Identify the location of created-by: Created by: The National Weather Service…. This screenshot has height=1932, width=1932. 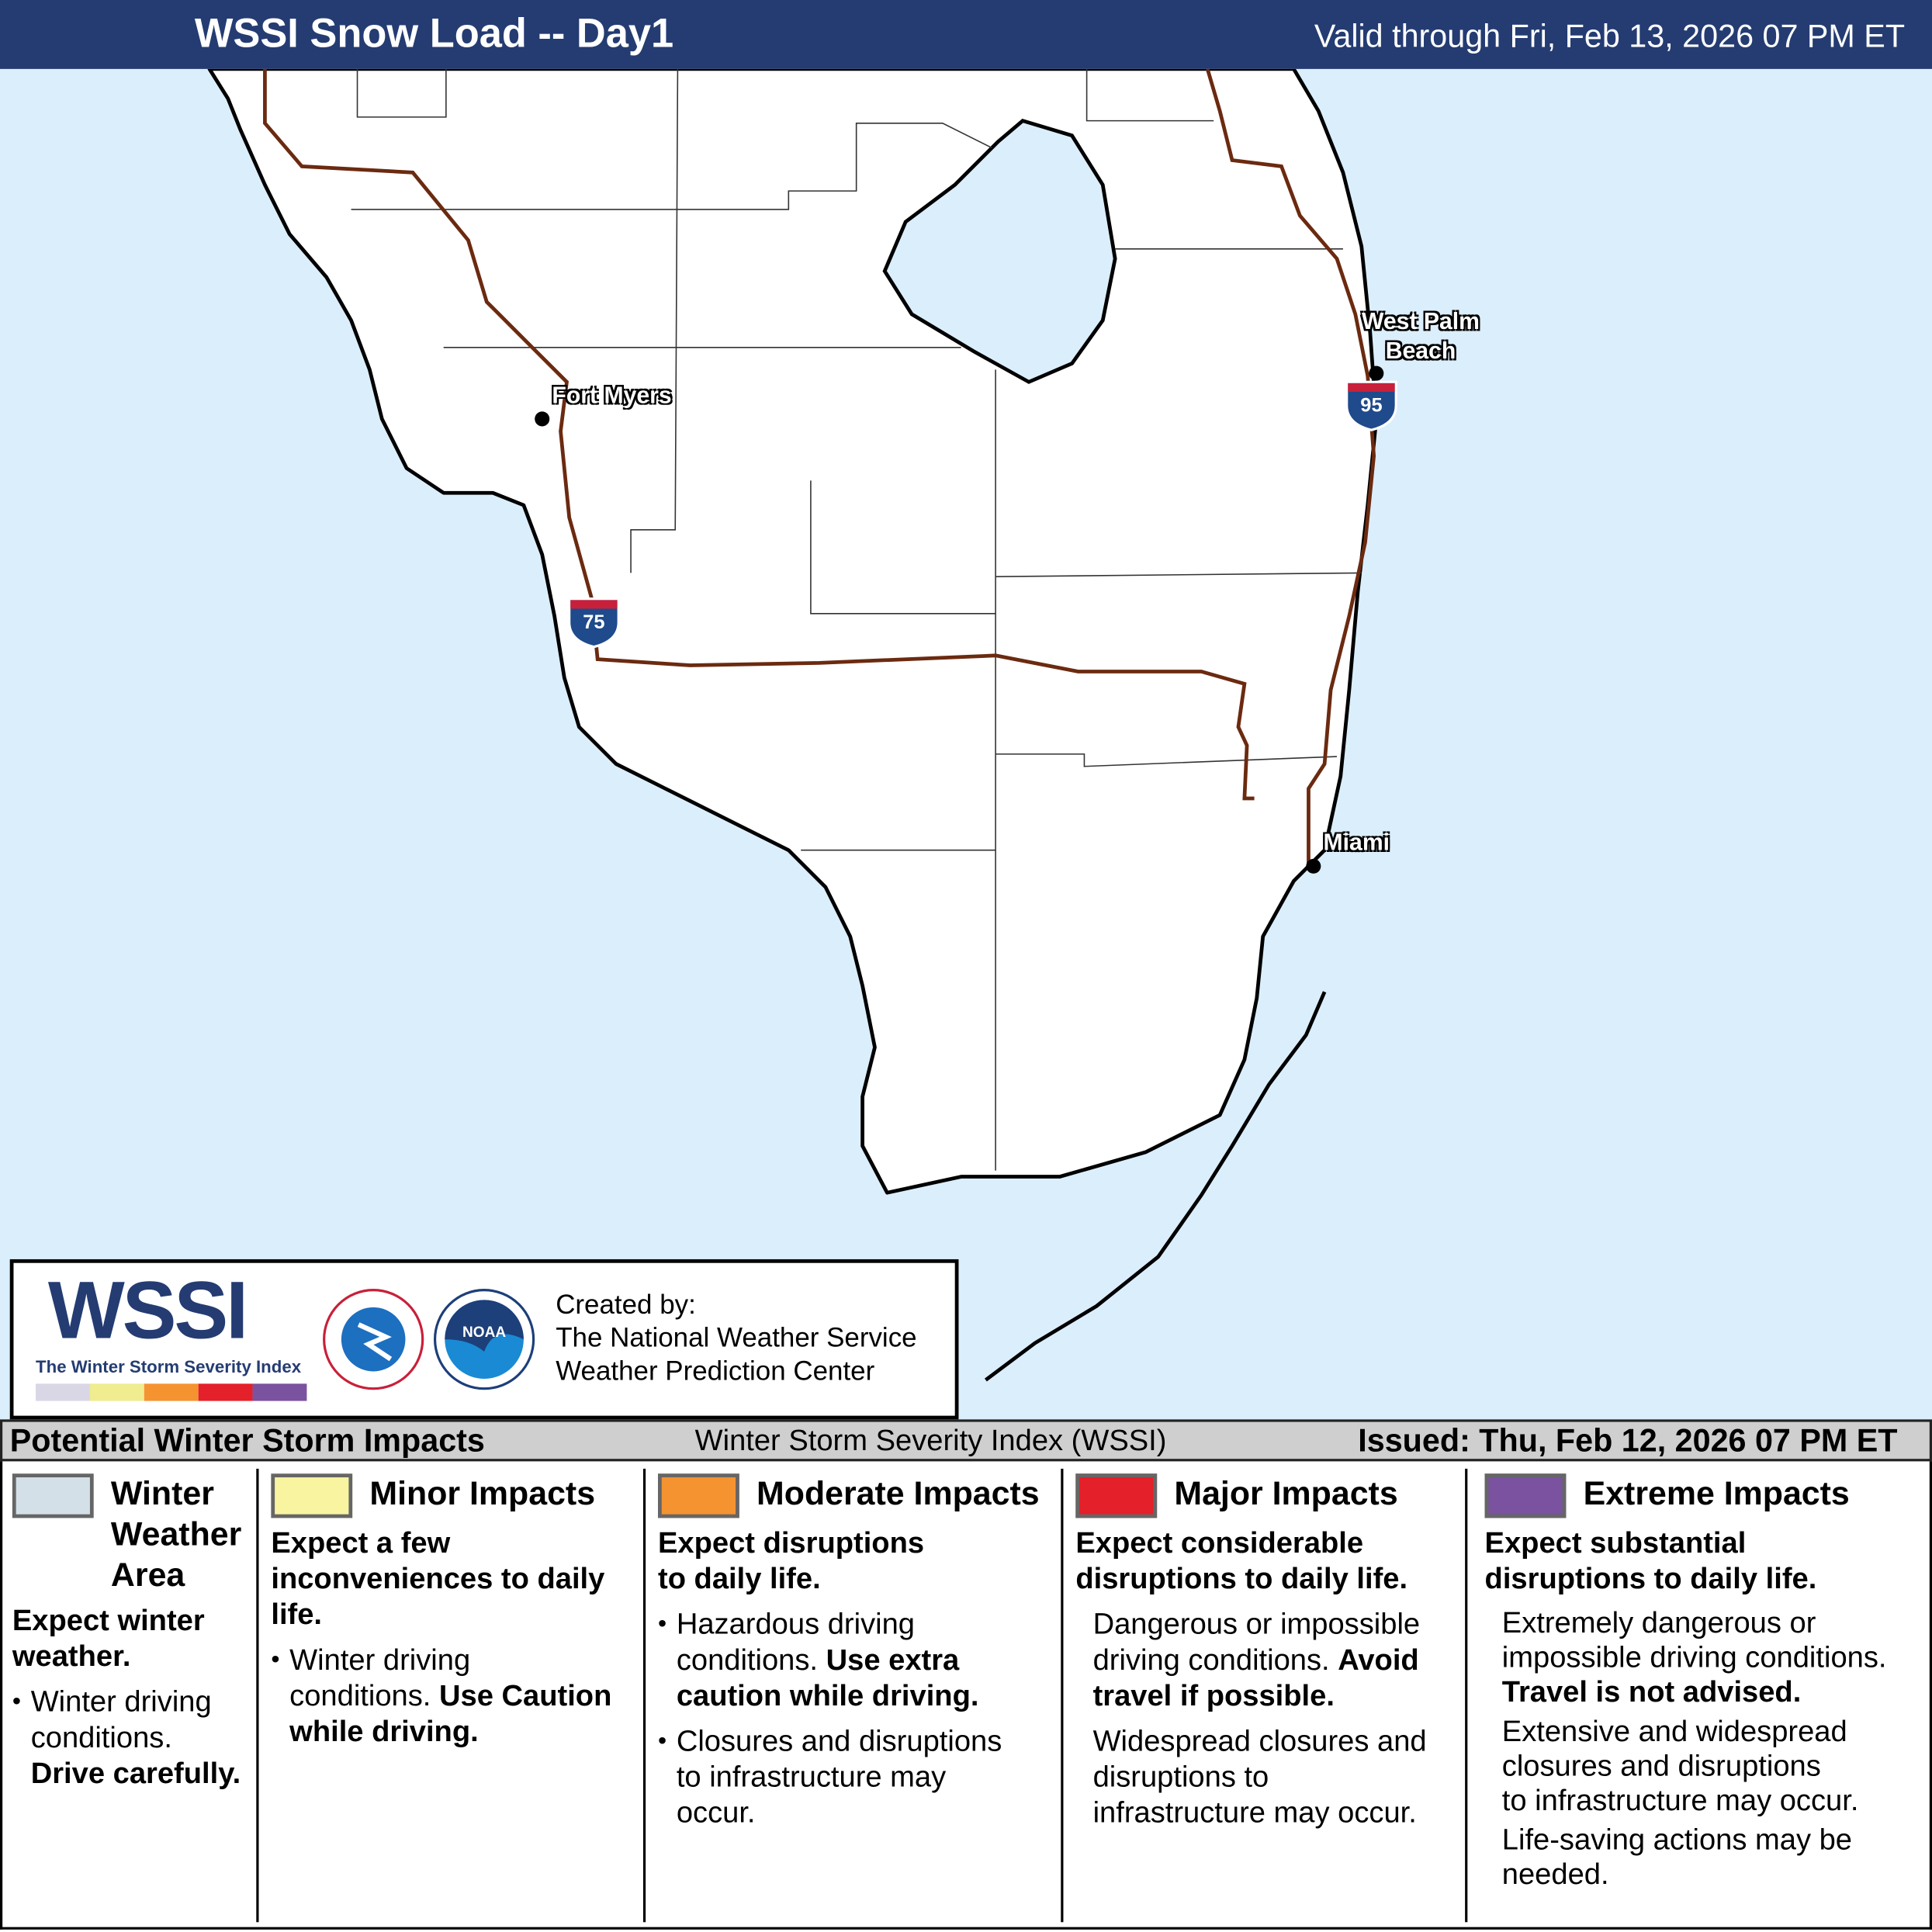
(736, 1337).